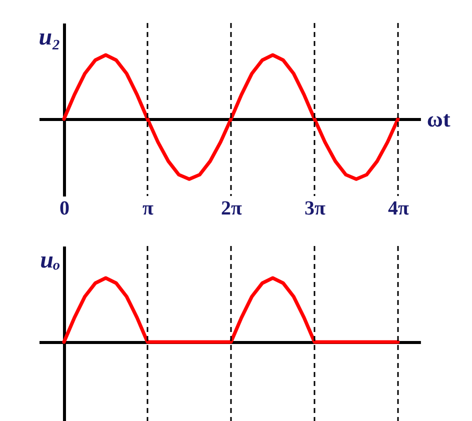 The image size is (472, 421). I want to click on x-tick-label: π, so click(148, 209).